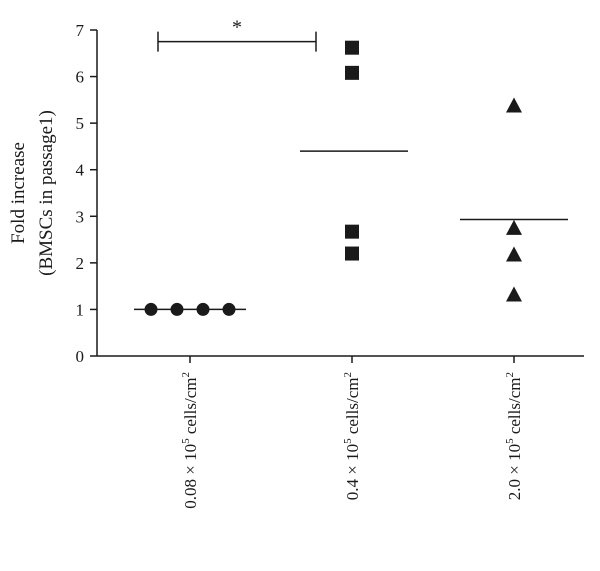 The image size is (600, 571). What do you see at coordinates (237, 28) in the screenshot?
I see `significance-marker: *` at bounding box center [237, 28].